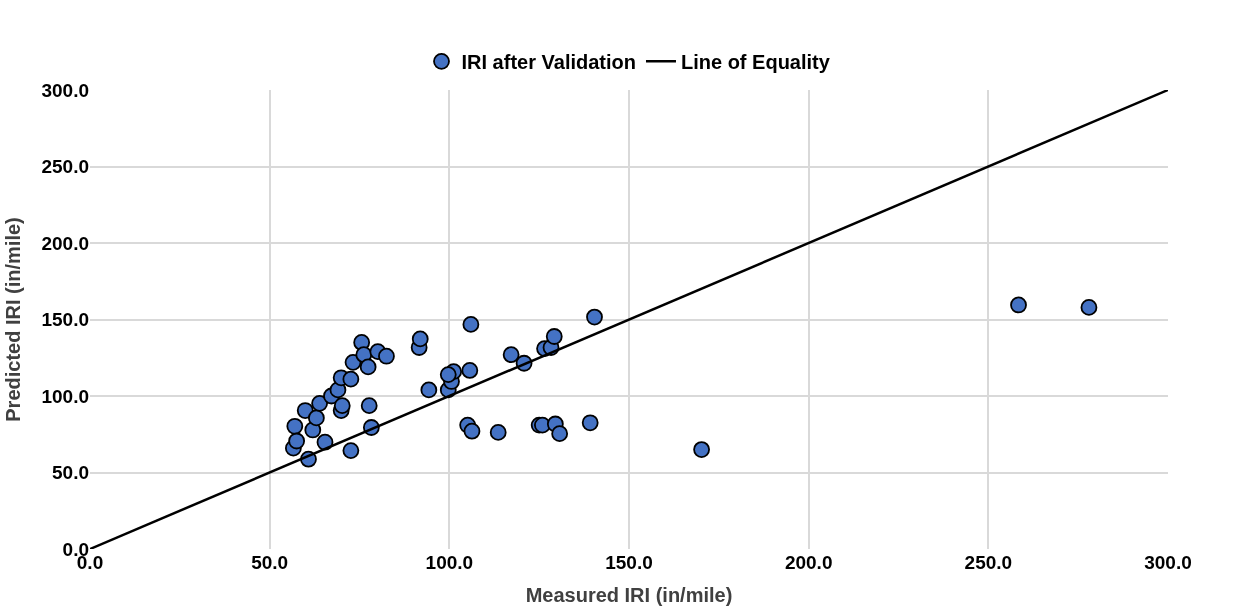  What do you see at coordinates (629, 594) in the screenshot?
I see `x-axis-title: Measured IRI (in/mile)` at bounding box center [629, 594].